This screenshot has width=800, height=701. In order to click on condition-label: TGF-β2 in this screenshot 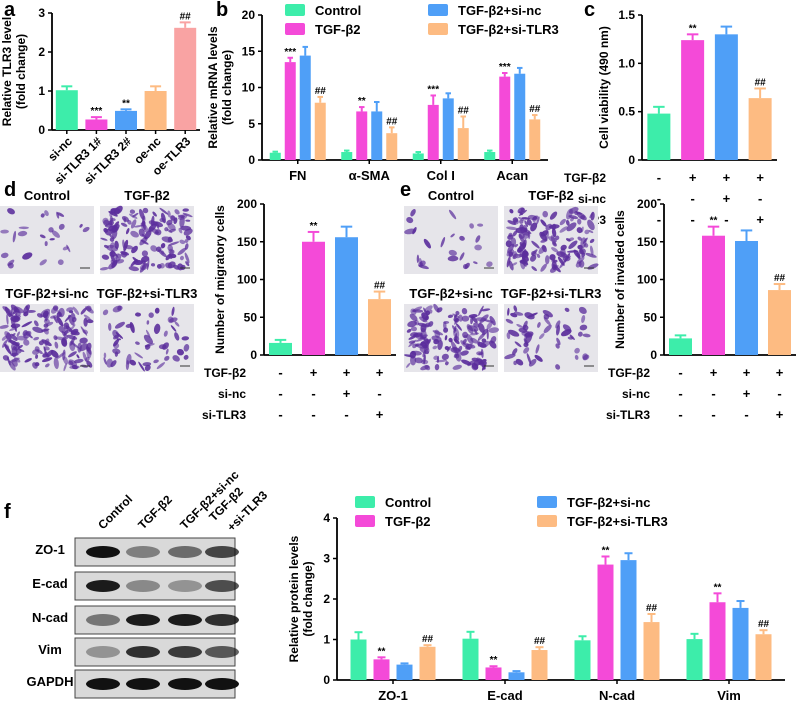, I will do `click(225, 373)`.